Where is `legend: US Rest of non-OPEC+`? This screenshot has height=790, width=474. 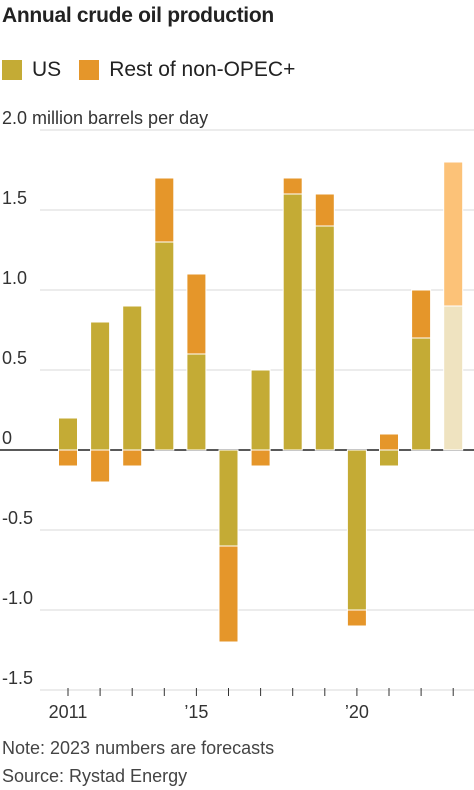 legend: US Rest of non-OPEC+ is located at coordinates (157, 70).